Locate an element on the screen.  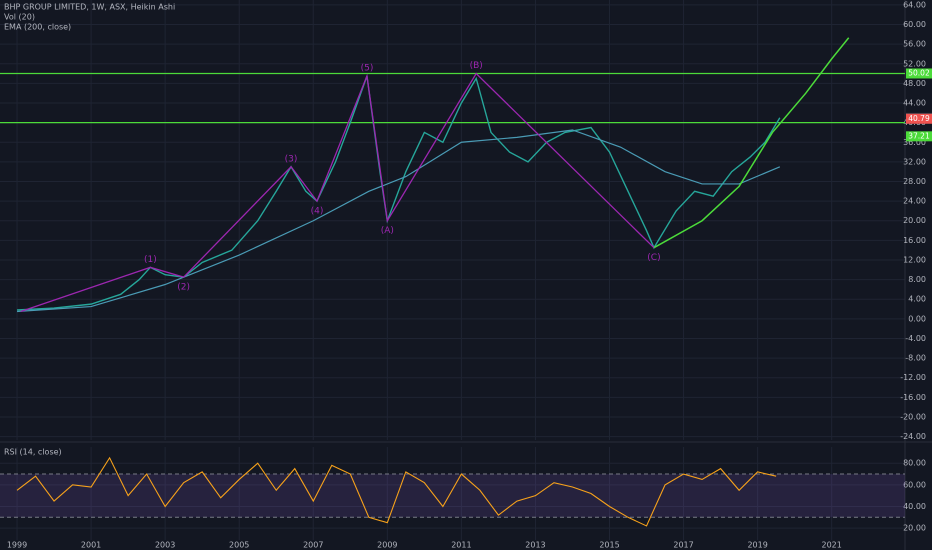
y-tick-label: -4.00 is located at coordinates (915, 338).